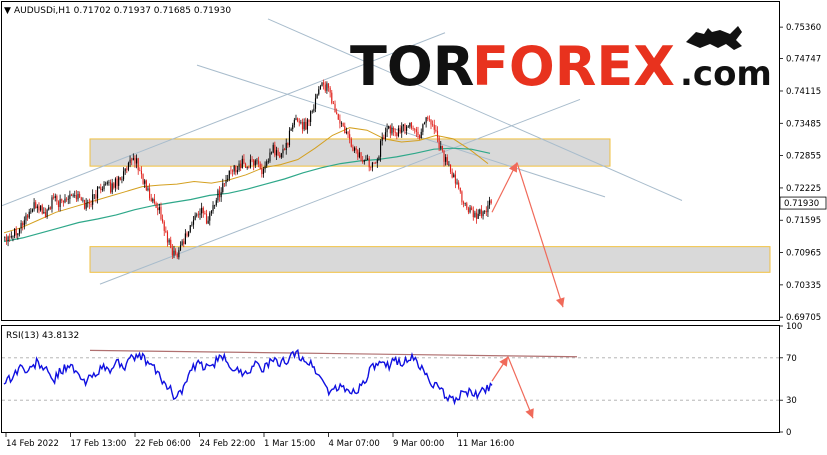 The width and height of the screenshot is (827, 455). I want to click on logo-com-text: .com, so click(726, 74).